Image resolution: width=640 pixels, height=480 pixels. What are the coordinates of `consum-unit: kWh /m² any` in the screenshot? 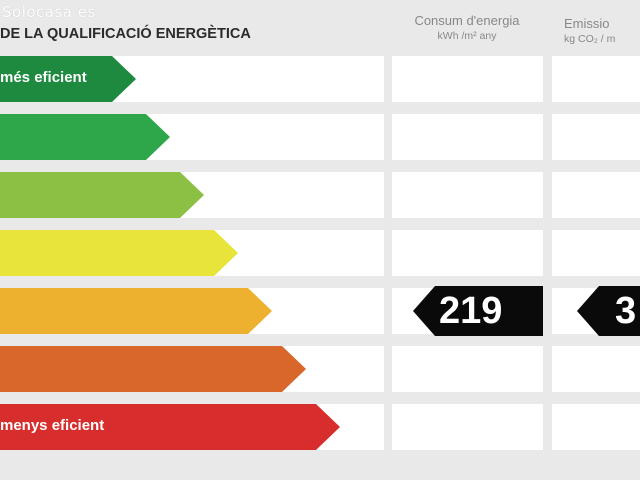 It's located at (467, 36).